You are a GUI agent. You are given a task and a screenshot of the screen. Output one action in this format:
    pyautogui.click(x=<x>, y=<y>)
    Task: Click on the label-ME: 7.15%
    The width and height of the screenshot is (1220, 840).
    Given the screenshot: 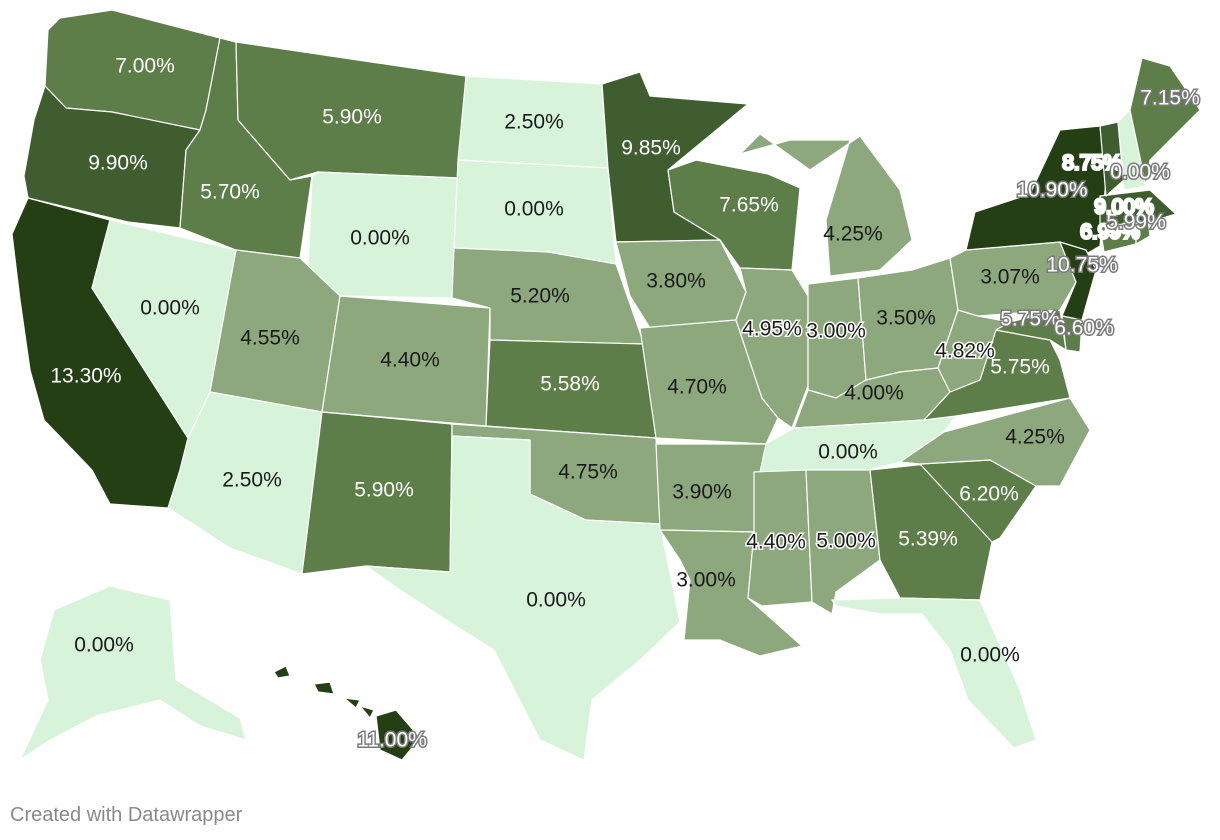 What is the action you would take?
    pyautogui.click(x=1170, y=98)
    